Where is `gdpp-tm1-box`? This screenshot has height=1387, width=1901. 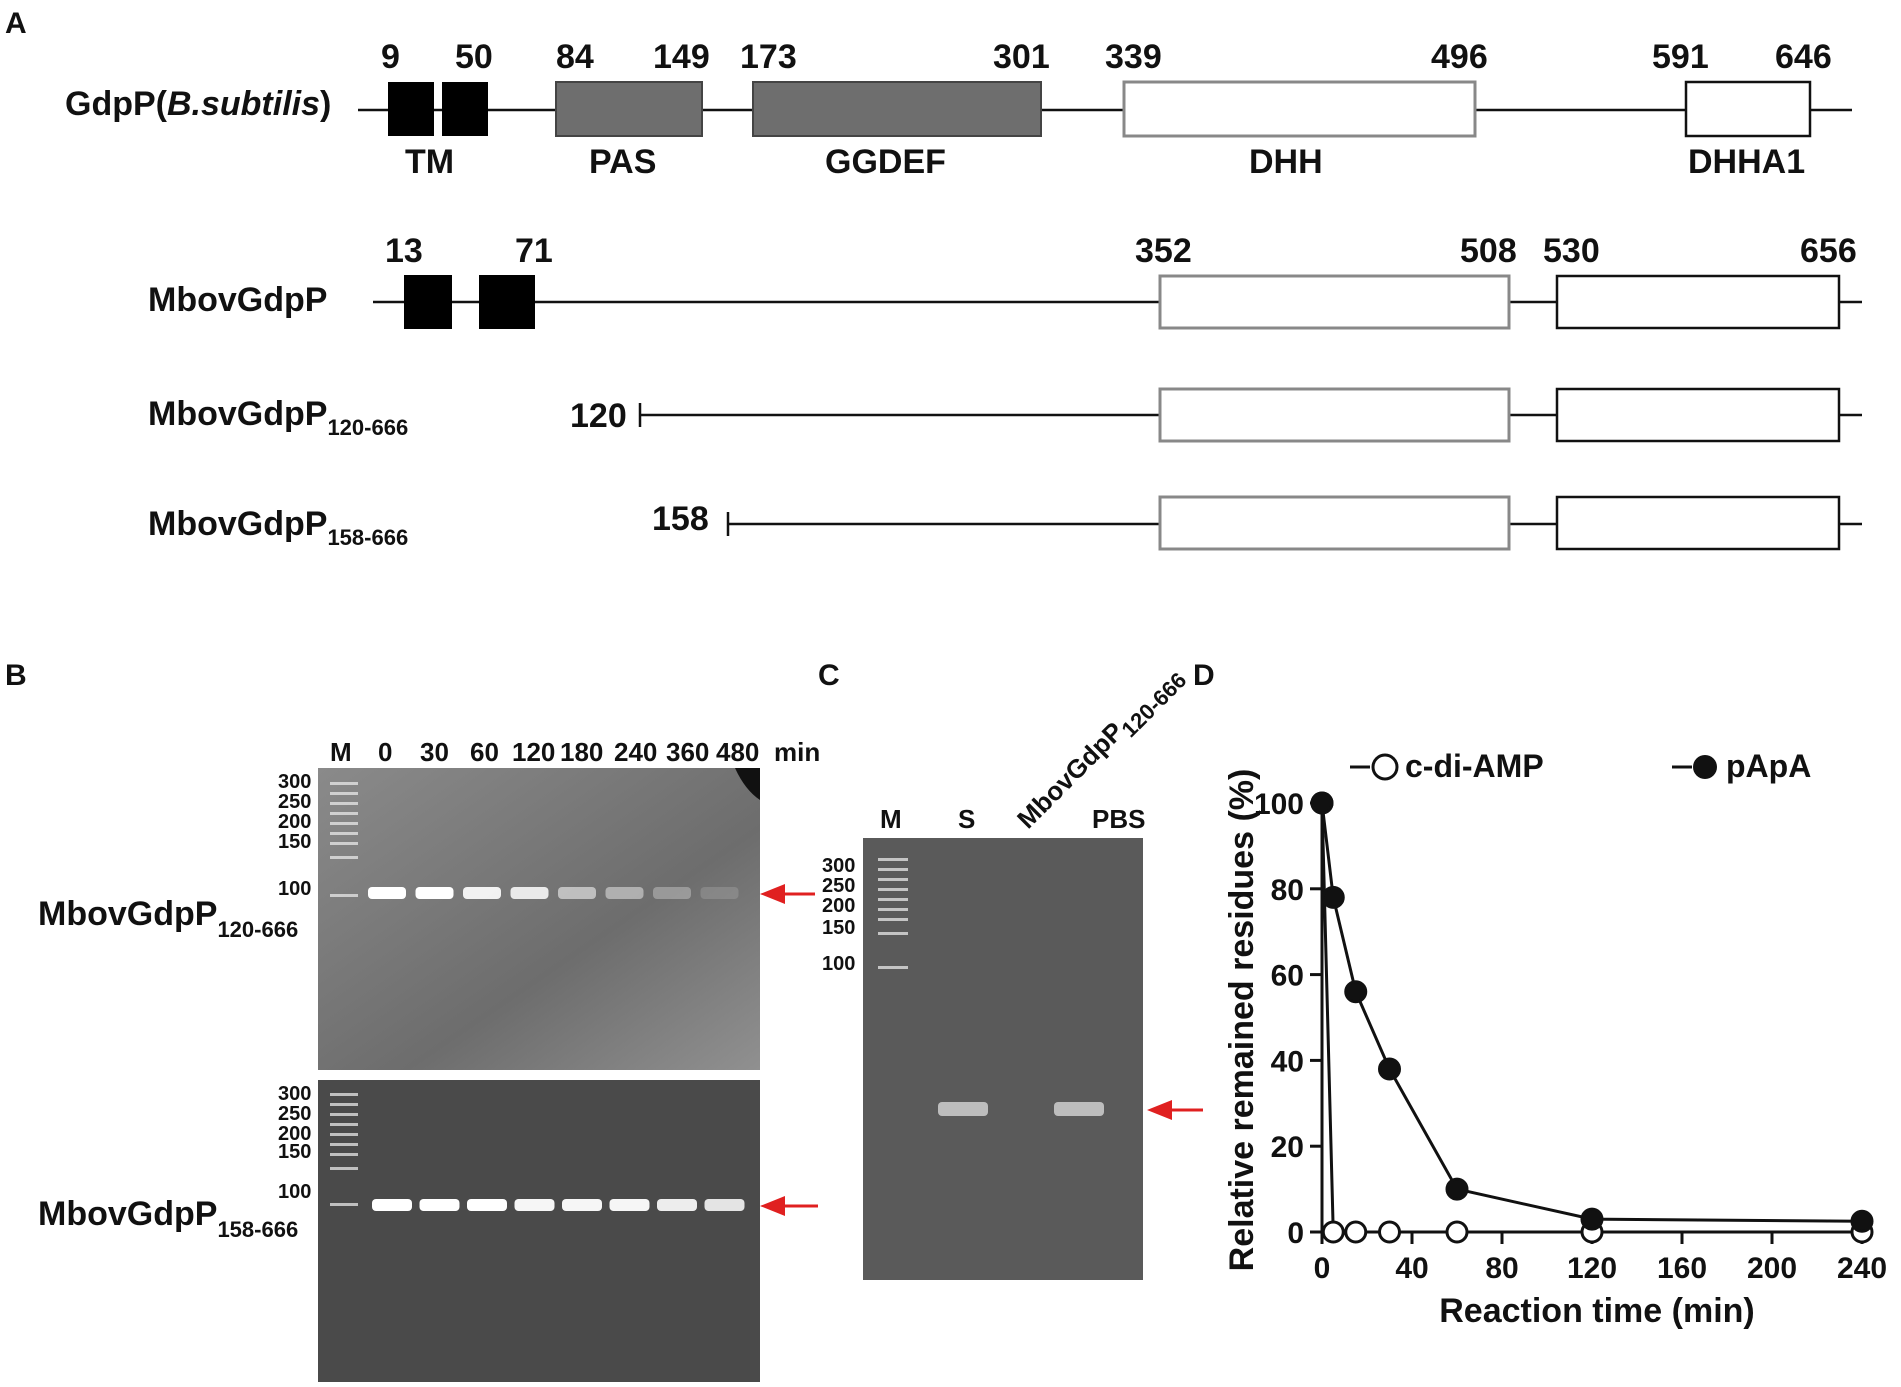
gdpp-tm1-box is located at coordinates (411, 109).